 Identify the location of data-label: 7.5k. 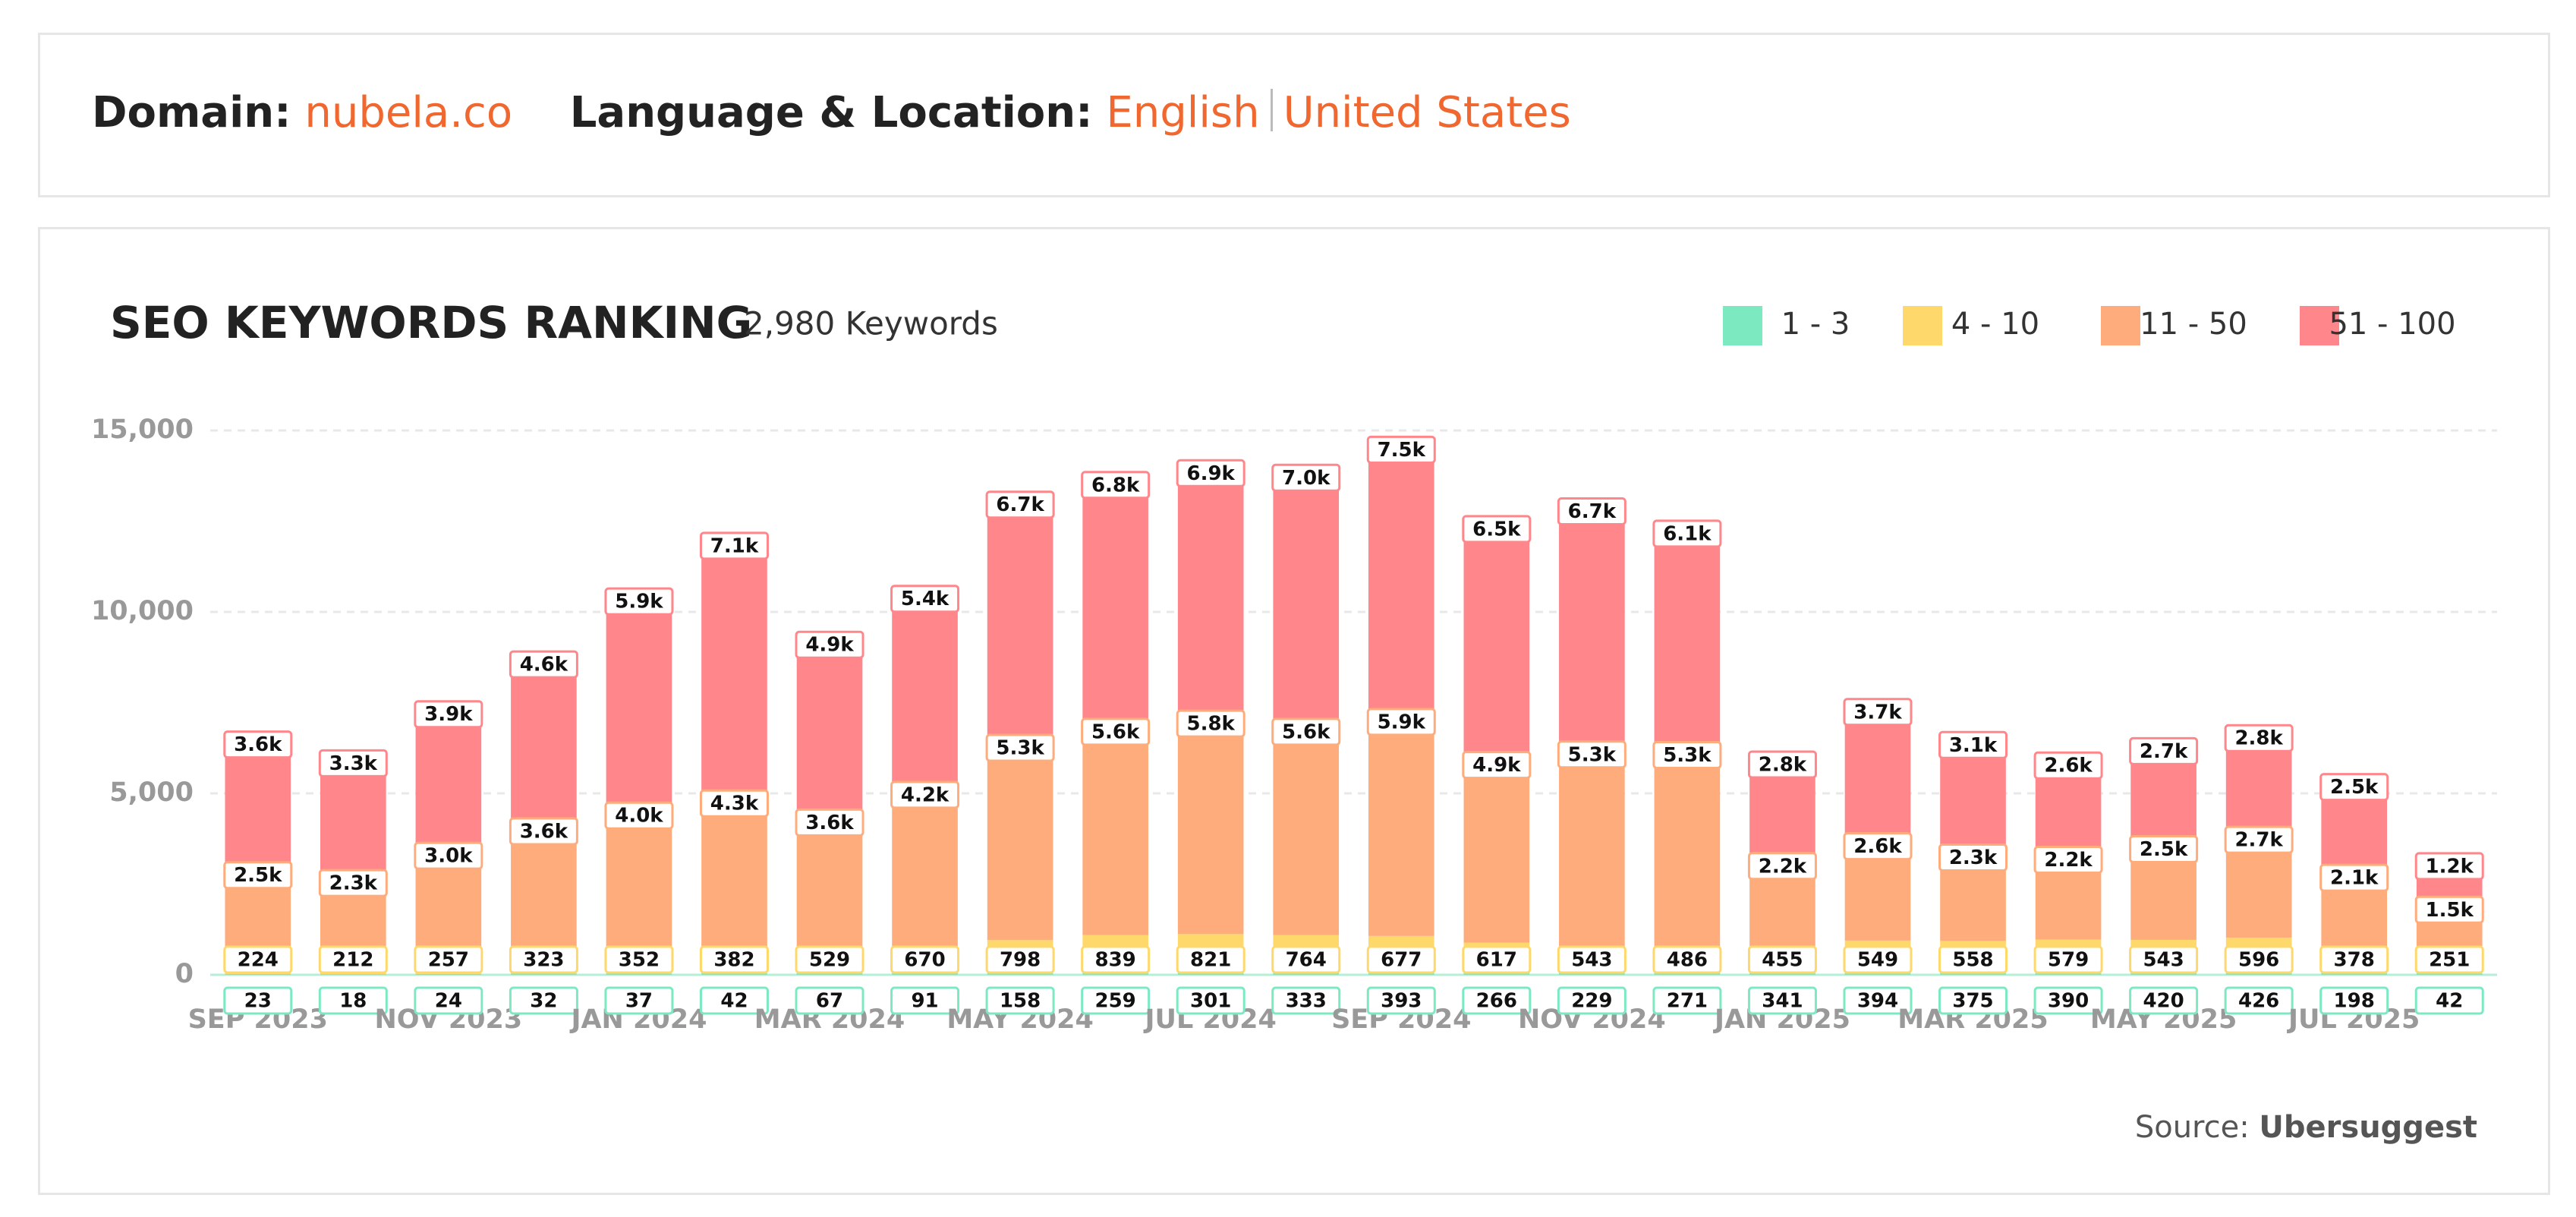
(1402, 450).